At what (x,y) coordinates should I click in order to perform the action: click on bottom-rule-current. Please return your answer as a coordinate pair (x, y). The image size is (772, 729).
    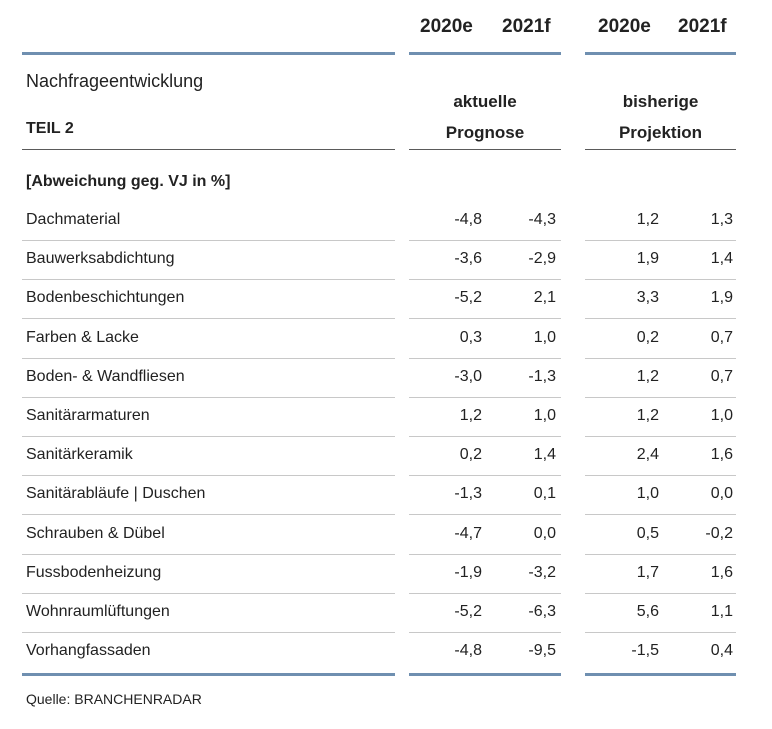
    Looking at the image, I should click on (485, 674).